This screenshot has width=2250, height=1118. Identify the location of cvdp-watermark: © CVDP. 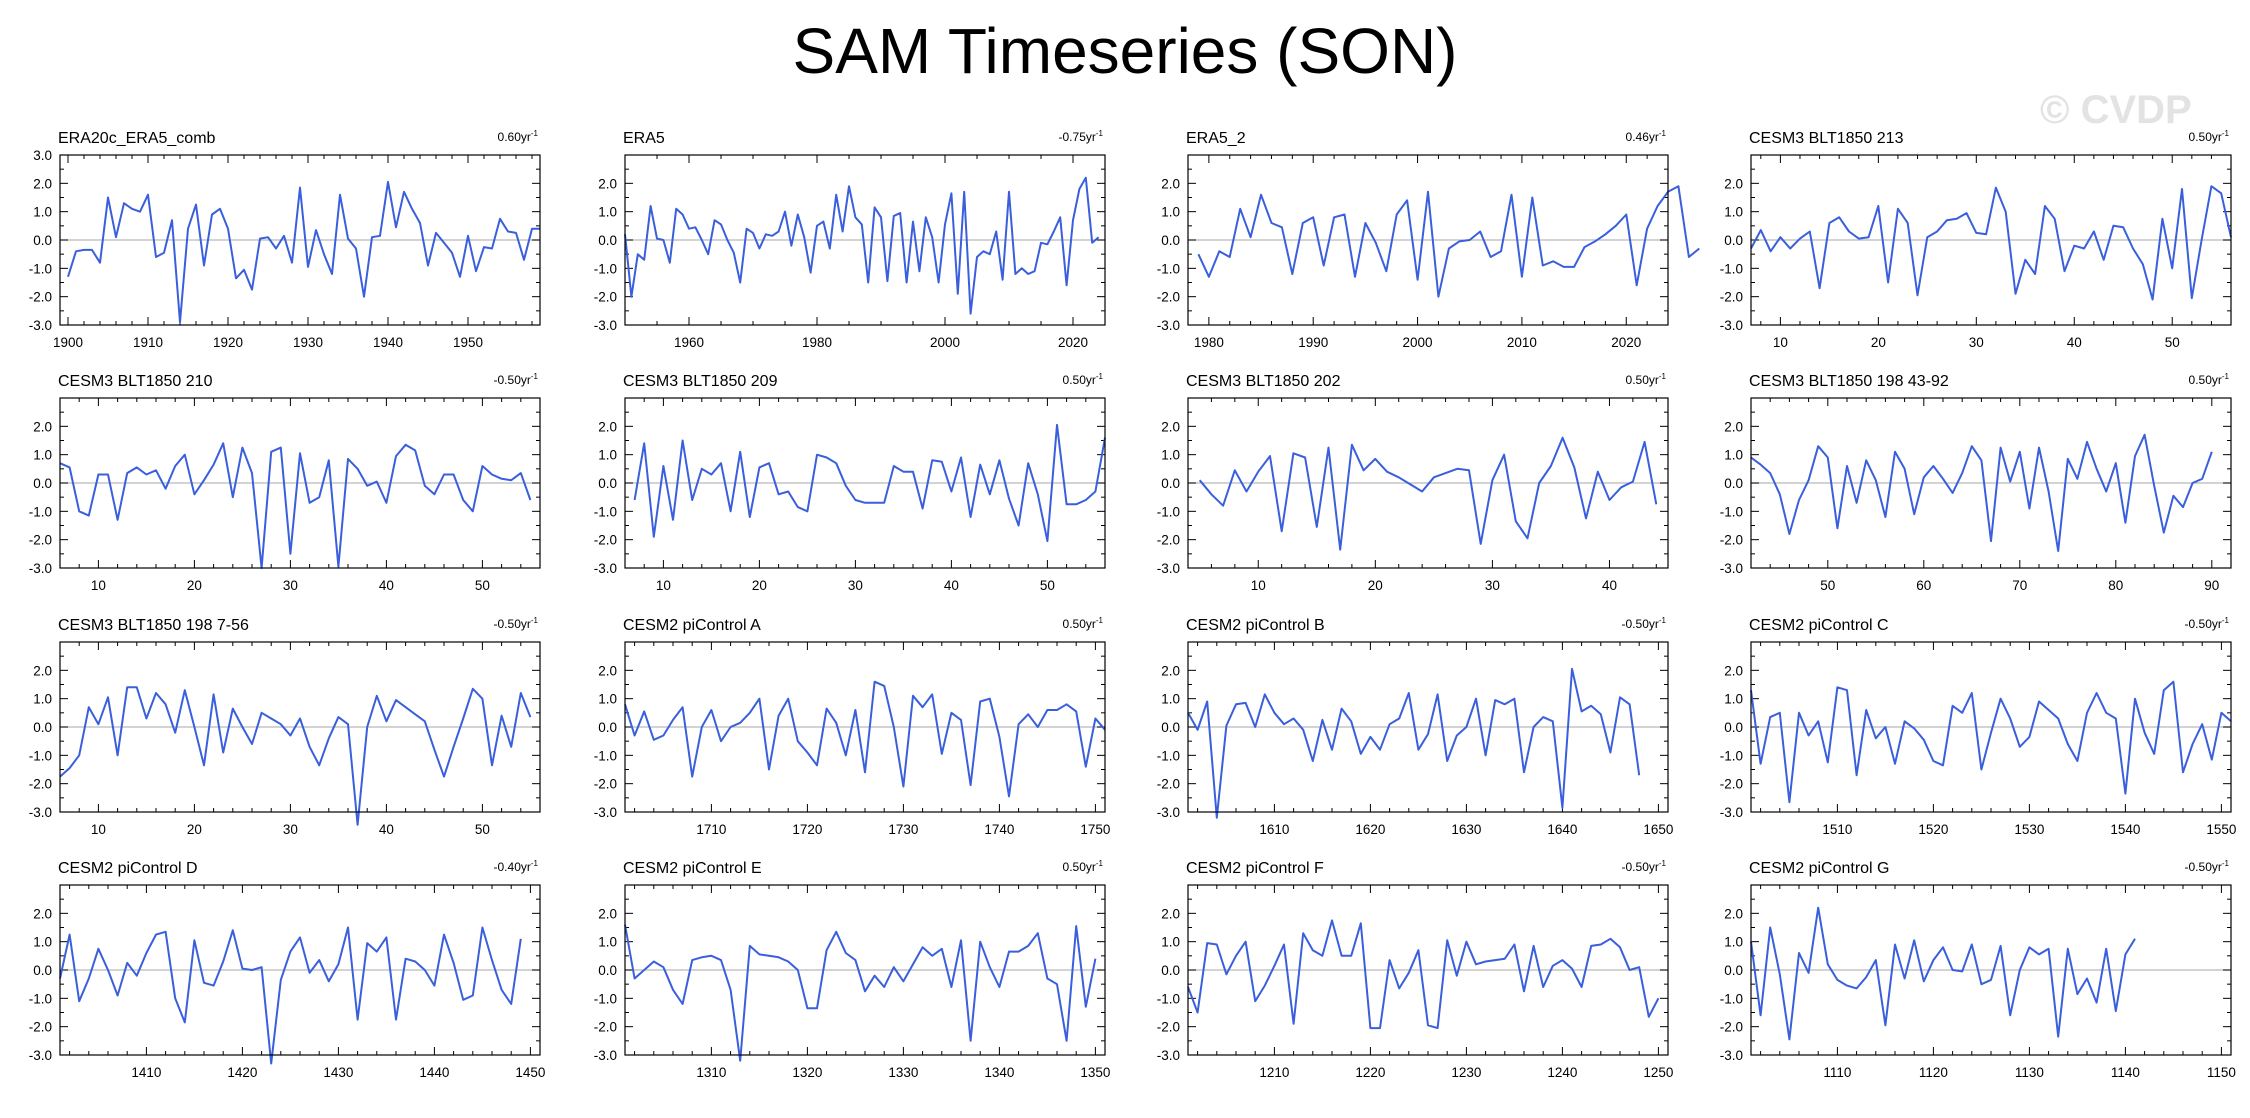
(2116, 110).